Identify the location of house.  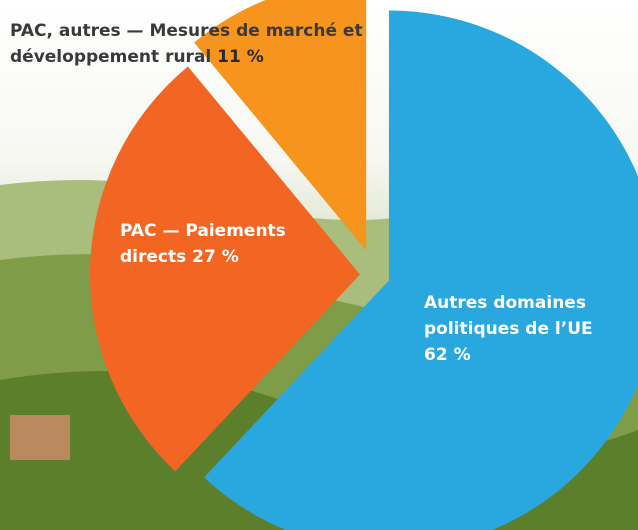
(40, 437).